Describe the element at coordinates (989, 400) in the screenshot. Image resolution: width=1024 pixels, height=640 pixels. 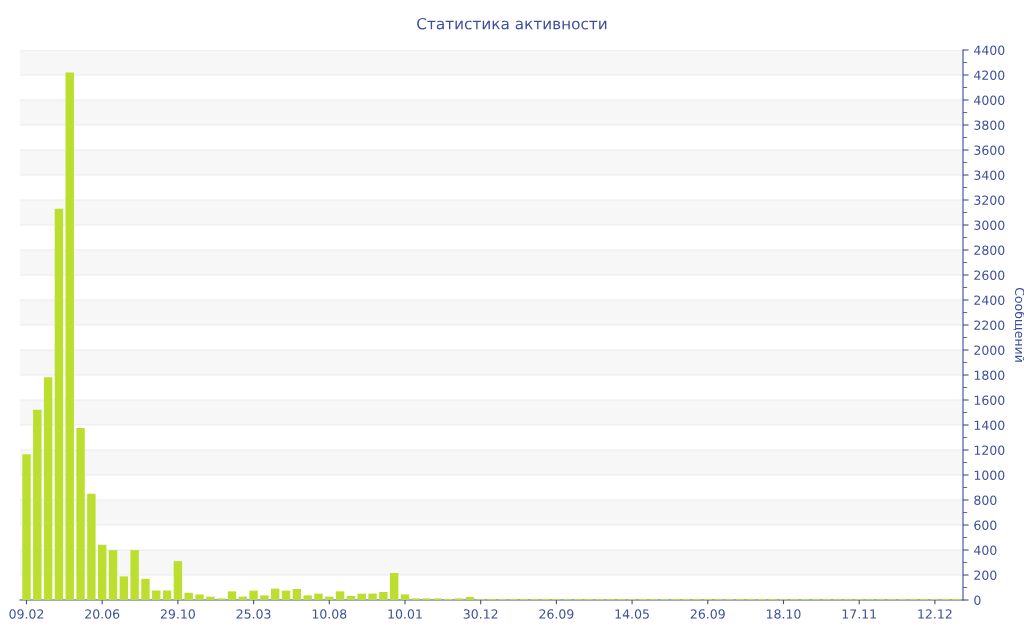
I see `y-tick-label: 1600` at that location.